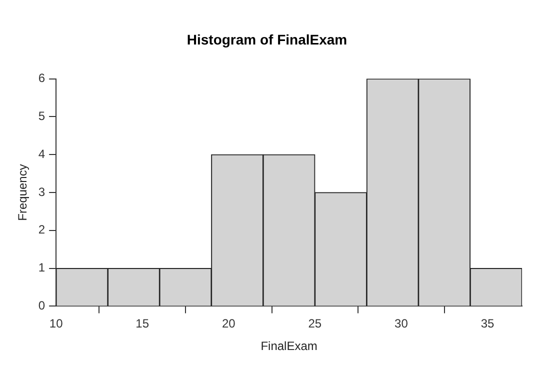 This screenshot has width=554, height=374. I want to click on x-tick-label: 30, so click(401, 323).